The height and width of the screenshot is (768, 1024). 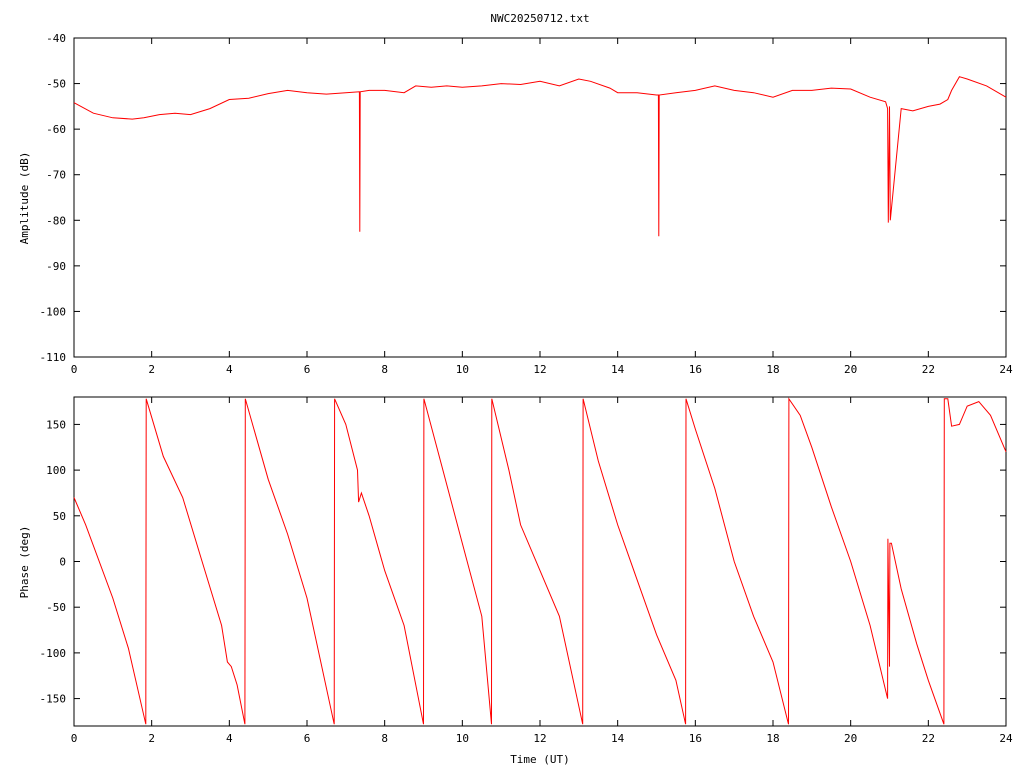 I want to click on amplitude-y-tick-label: -90, so click(x=56, y=266).